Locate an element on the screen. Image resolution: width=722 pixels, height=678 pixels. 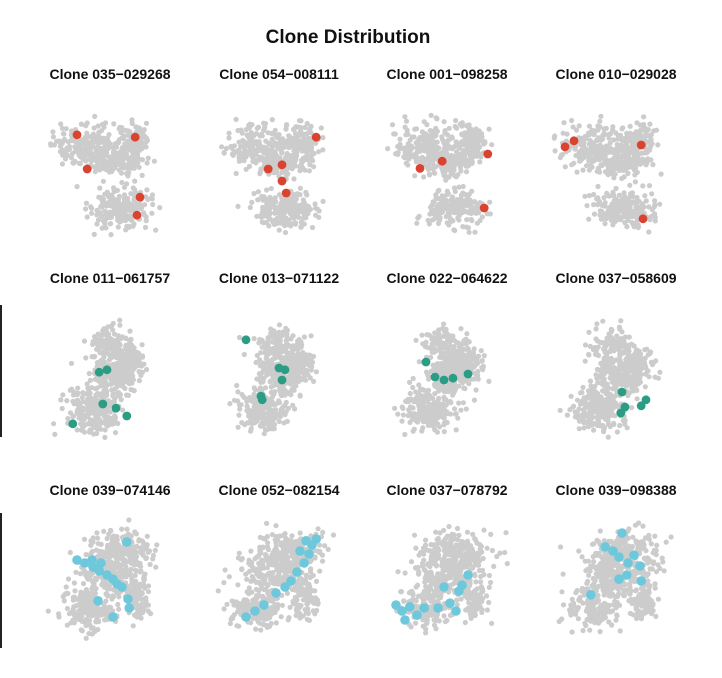
panel-title: Clone 001−098258 is located at coordinates (446, 74).